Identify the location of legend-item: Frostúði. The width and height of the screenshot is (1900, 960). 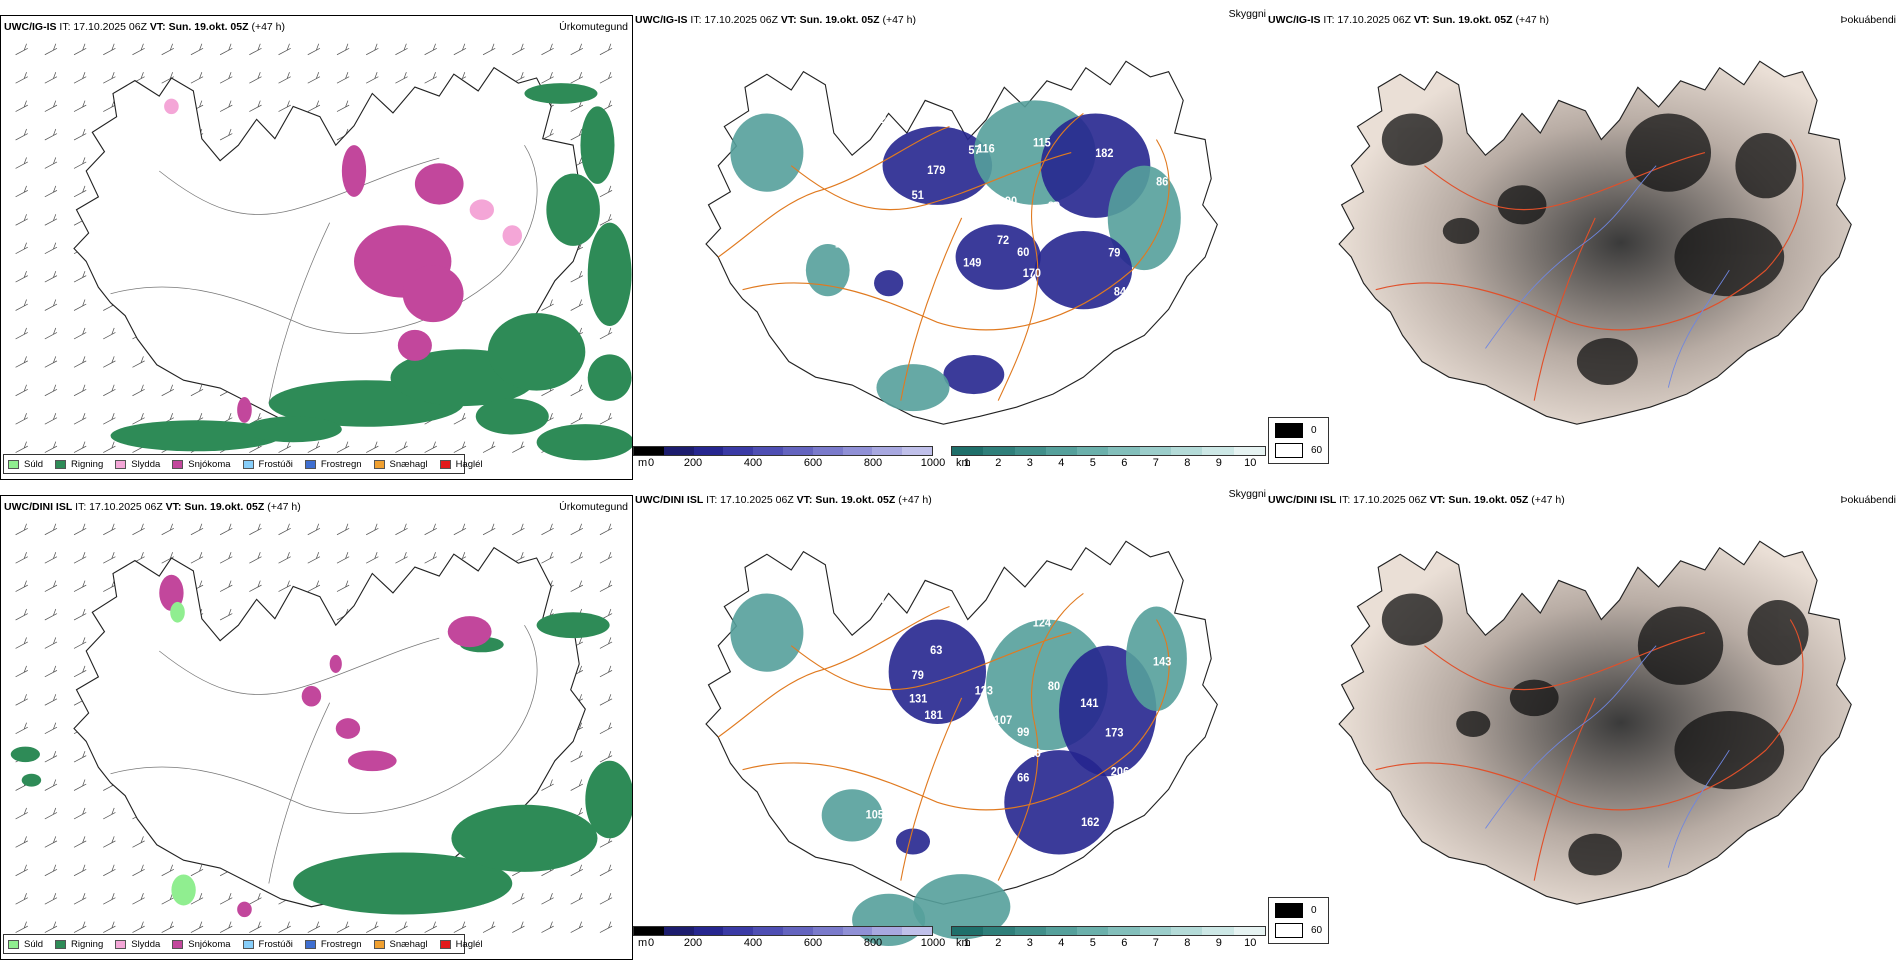
(267, 944).